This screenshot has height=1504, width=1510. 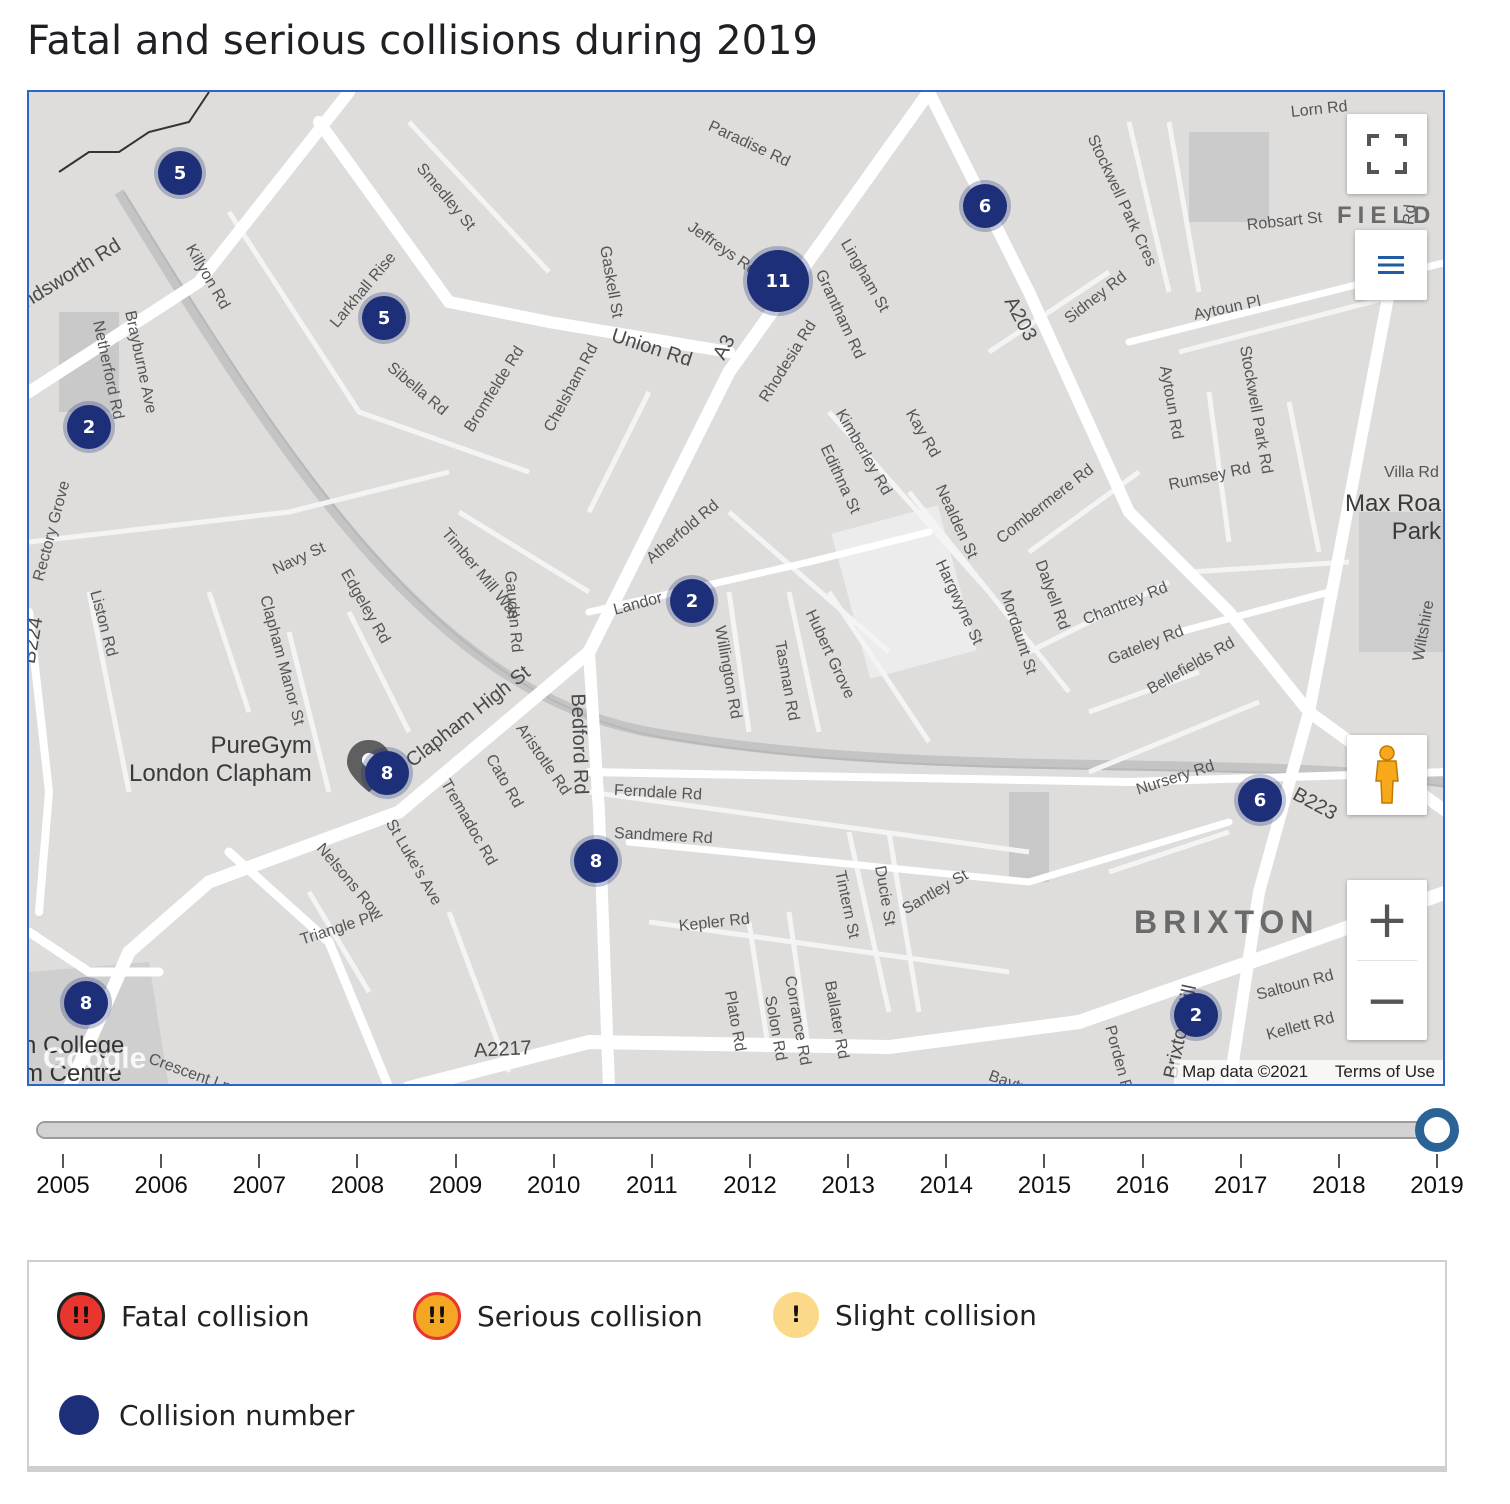 I want to click on legend-item-fatal: !! Fatal collision, so click(x=183, y=1316).